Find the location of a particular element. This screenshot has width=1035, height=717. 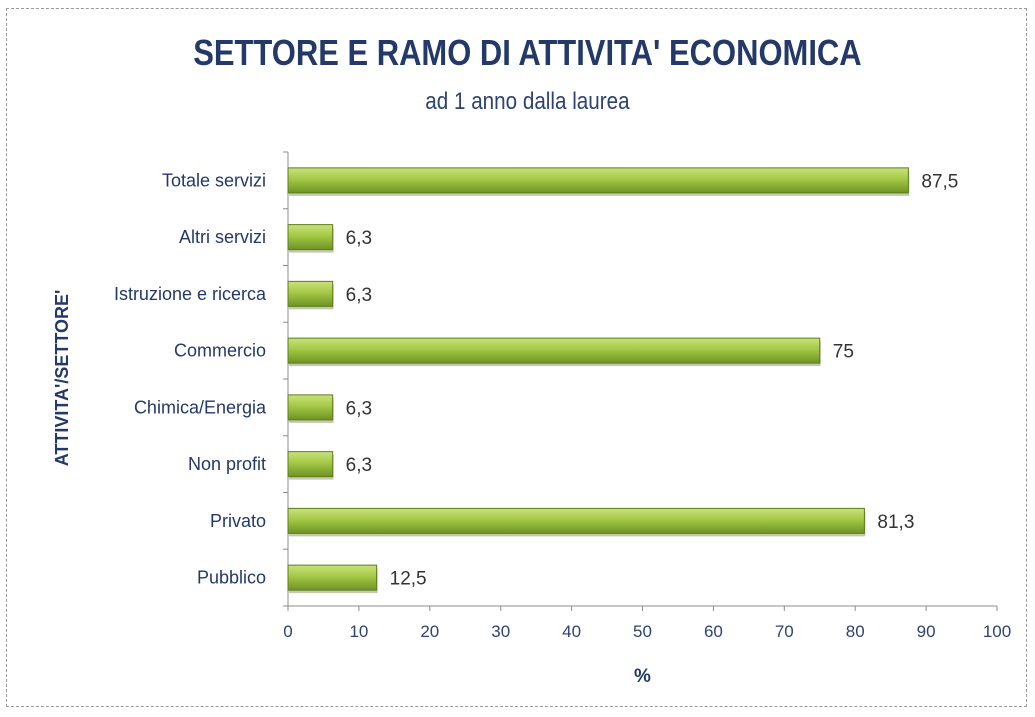

data-label: 12,5 is located at coordinates (408, 579).